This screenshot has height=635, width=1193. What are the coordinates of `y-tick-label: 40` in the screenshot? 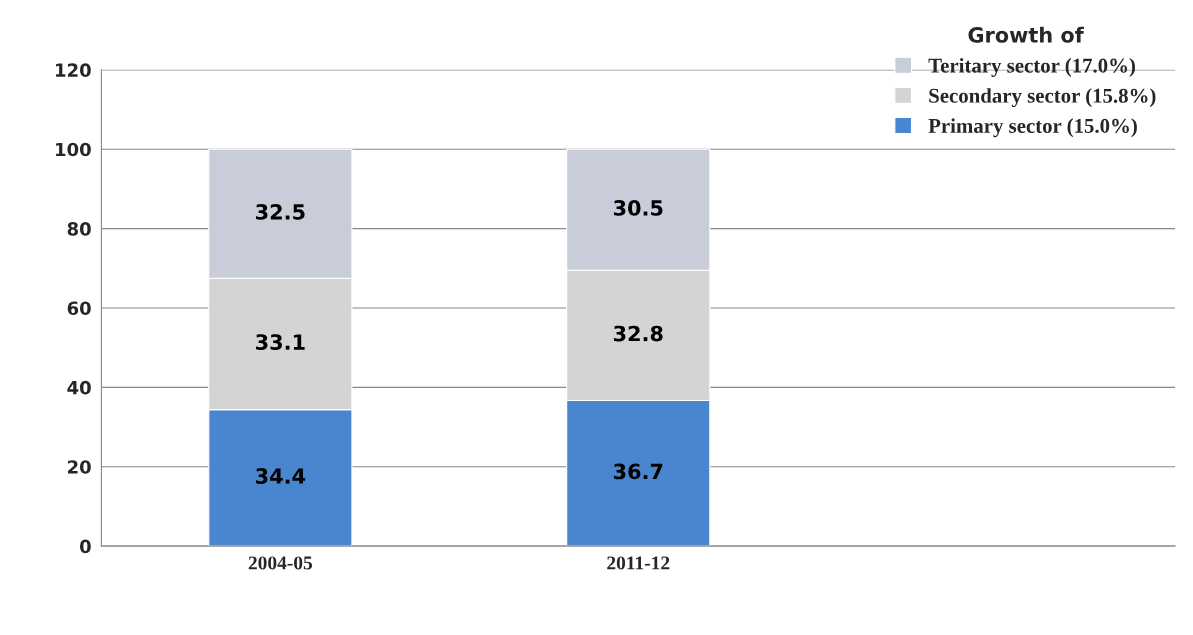 It's located at (79, 387).